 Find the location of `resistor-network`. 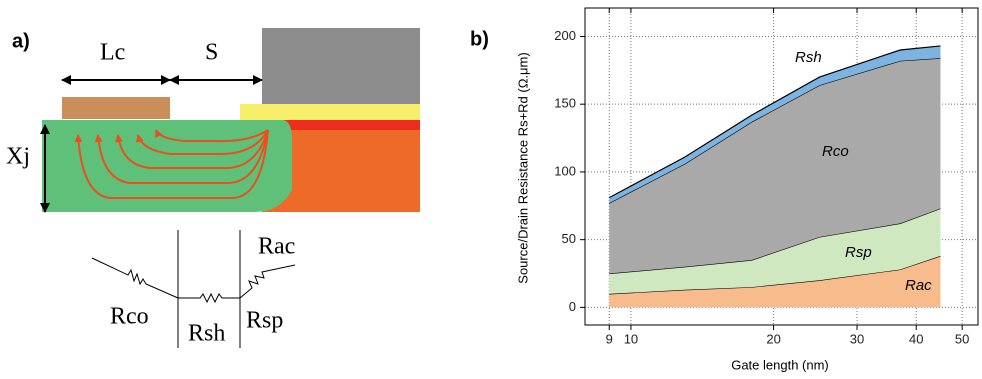

resistor-network is located at coordinates (193, 289).